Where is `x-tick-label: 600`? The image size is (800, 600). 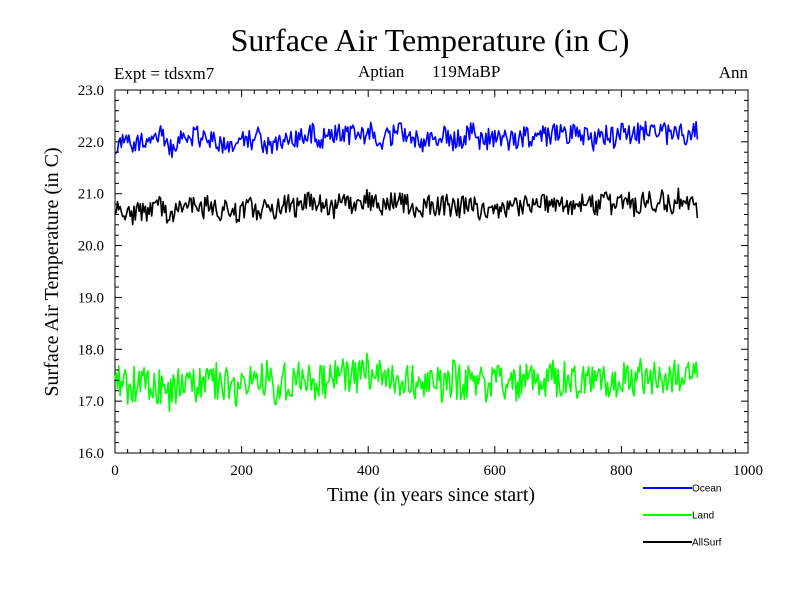
x-tick-label: 600 is located at coordinates (495, 471).